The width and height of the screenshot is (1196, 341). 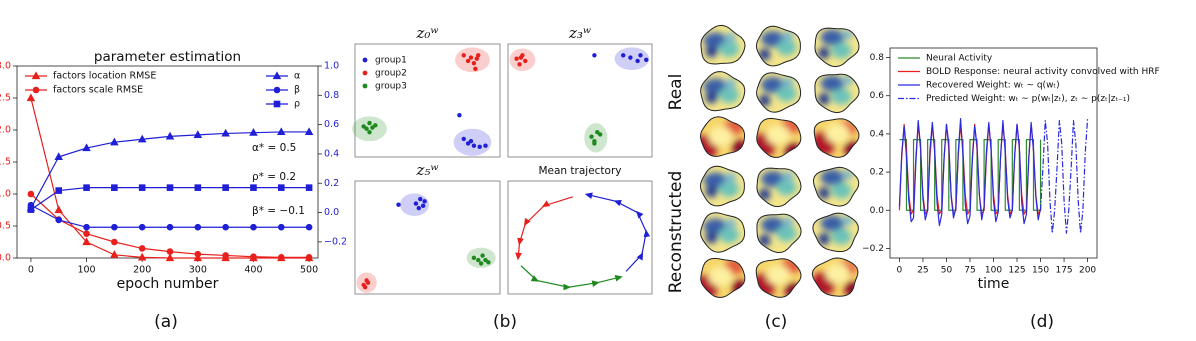 What do you see at coordinates (5, 226) in the screenshot?
I see `y-tick-label: 0.5` at bounding box center [5, 226].